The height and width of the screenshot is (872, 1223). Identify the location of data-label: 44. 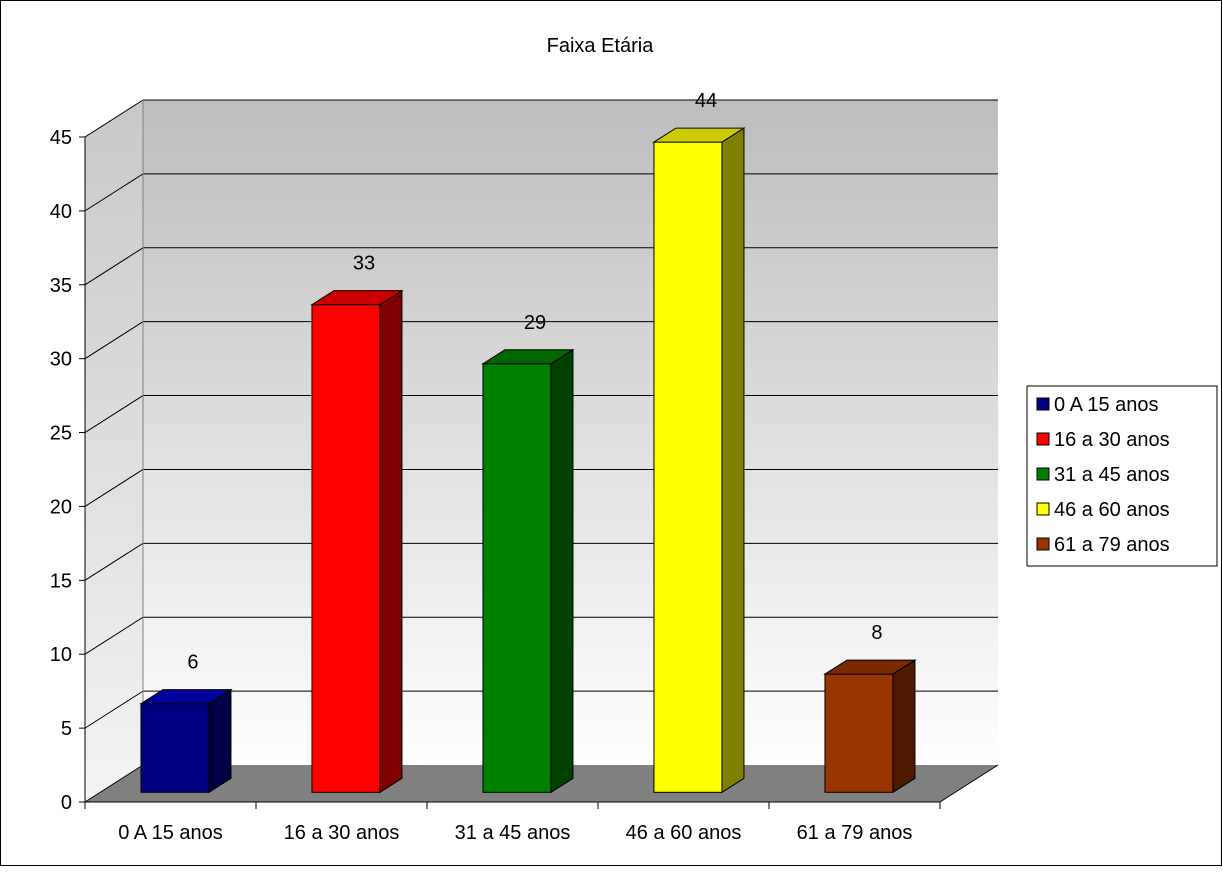
(706, 101).